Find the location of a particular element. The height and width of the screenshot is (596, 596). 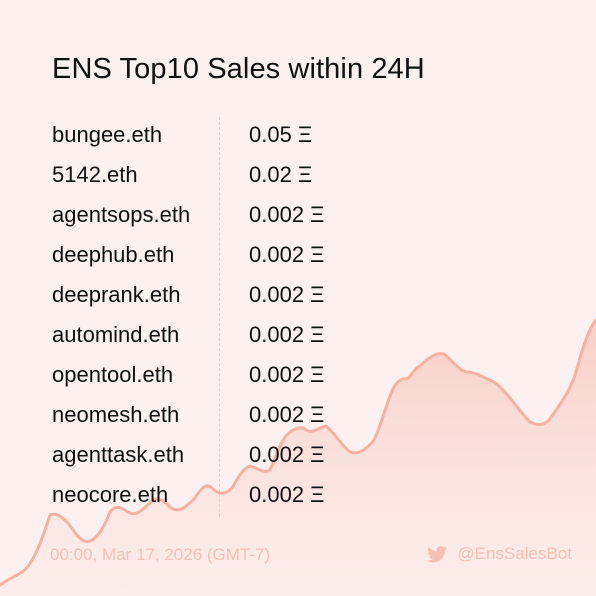

sale-domain-name: automind.eth is located at coordinates (116, 334).